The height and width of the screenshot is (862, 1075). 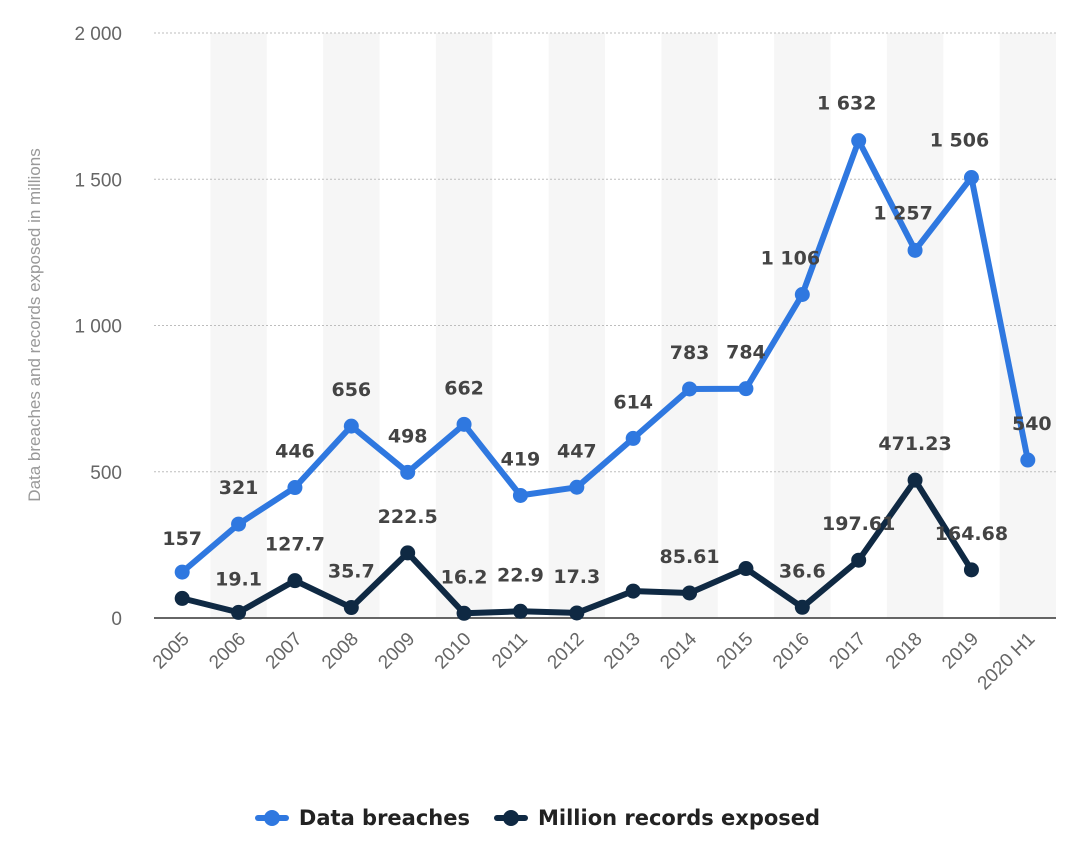 What do you see at coordinates (520, 575) in the screenshot?
I see `data-label: 22.9` at bounding box center [520, 575].